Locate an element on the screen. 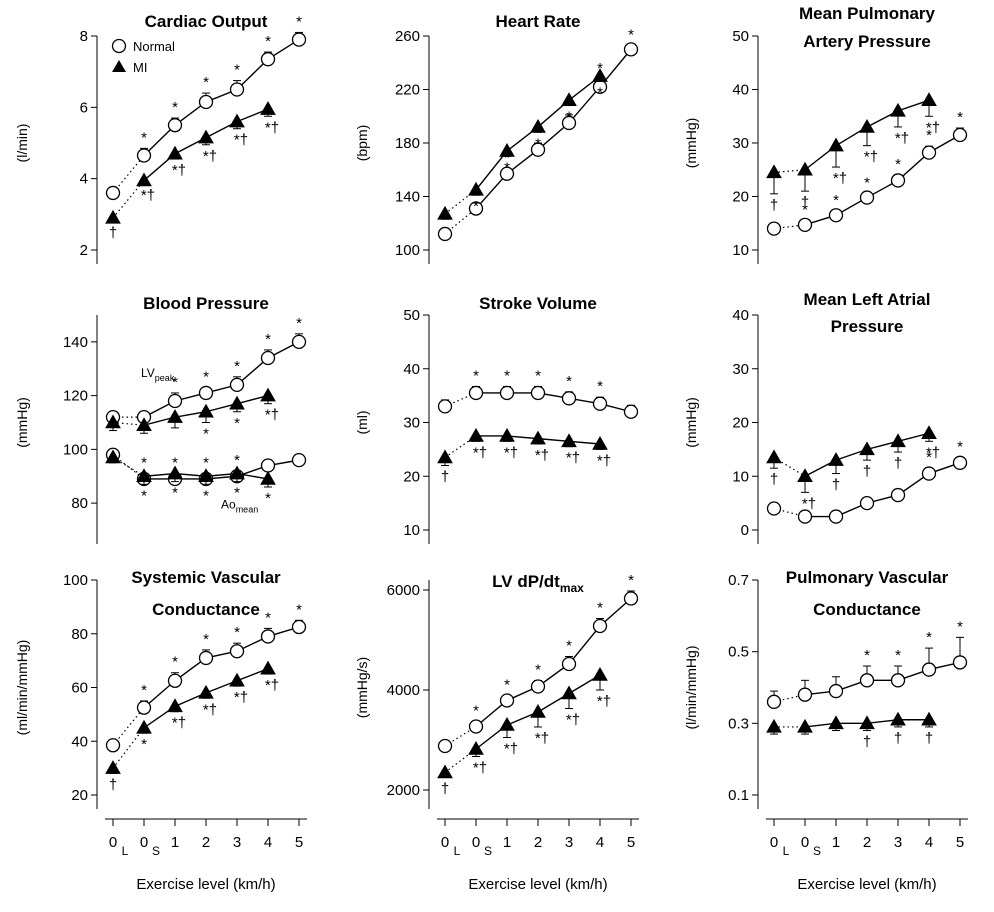 The height and width of the screenshot is (912, 994). legend-label-mi: MI is located at coordinates (140, 67).